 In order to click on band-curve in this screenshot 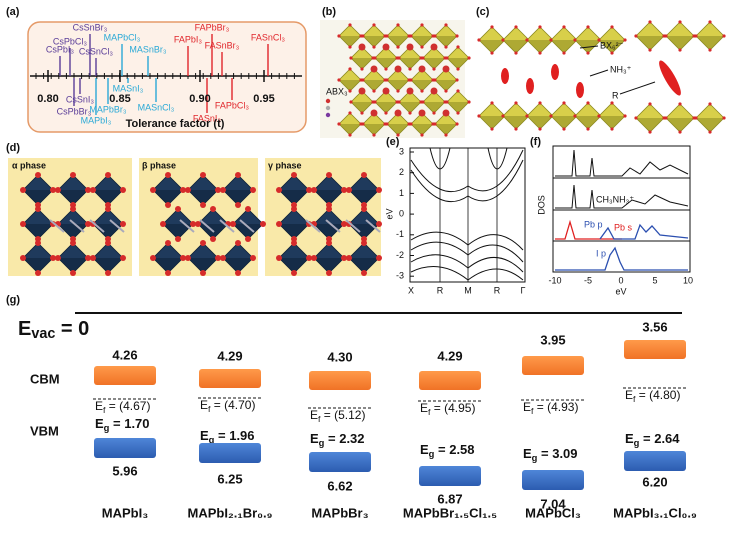, I will do `click(467, 241)`.